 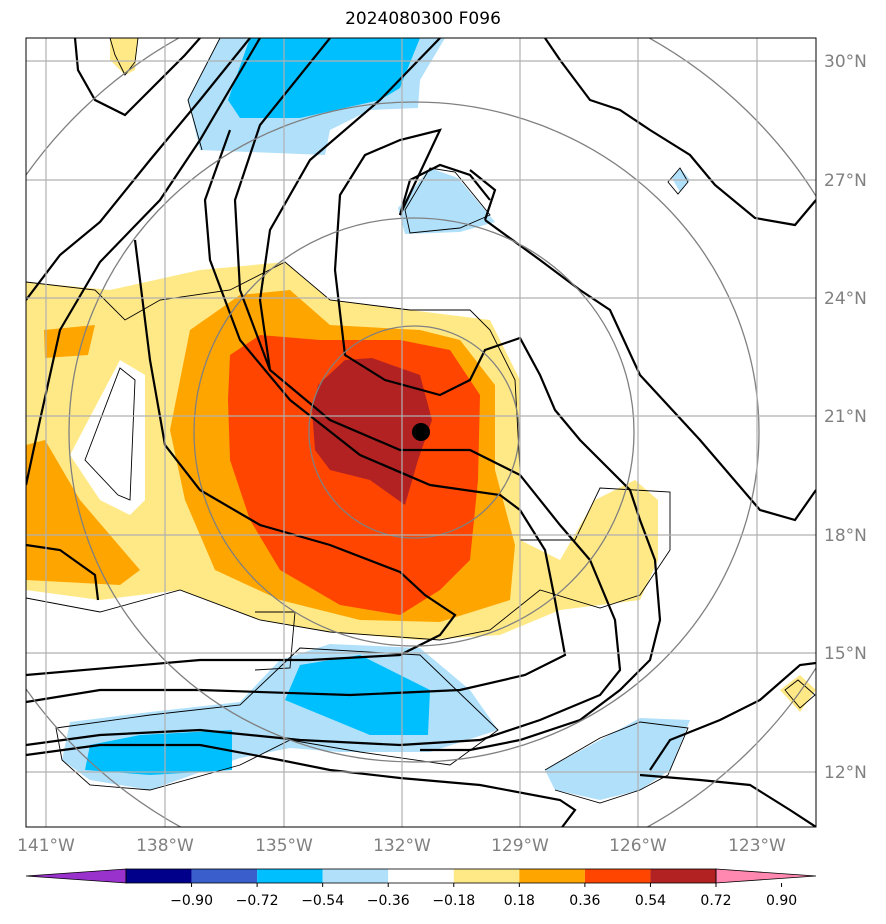 What do you see at coordinates (715, 901) in the screenshot?
I see `colorbar-tick-label: 0.72` at bounding box center [715, 901].